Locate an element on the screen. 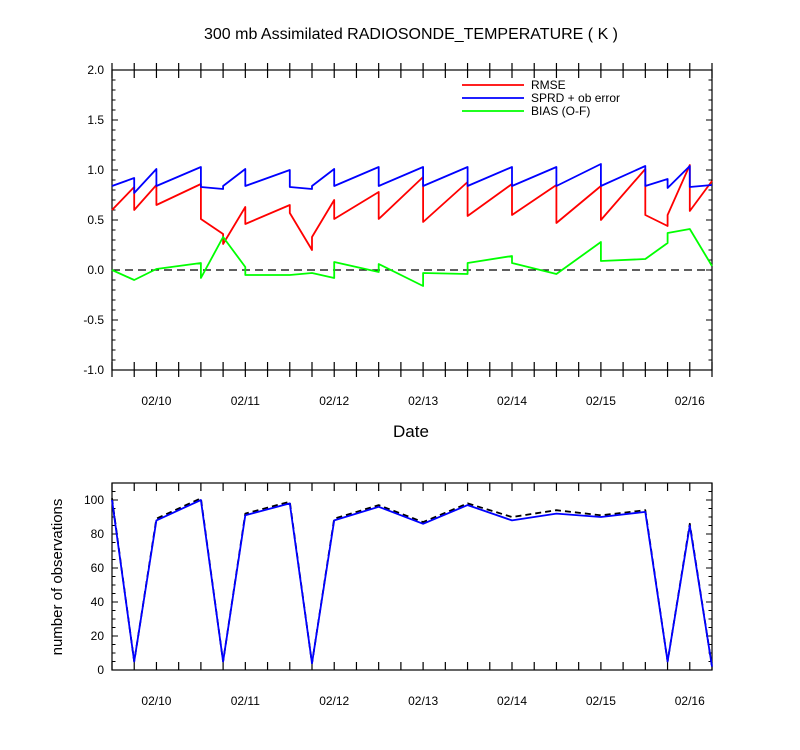  y-tick-label: -1.0 is located at coordinates (93, 370).